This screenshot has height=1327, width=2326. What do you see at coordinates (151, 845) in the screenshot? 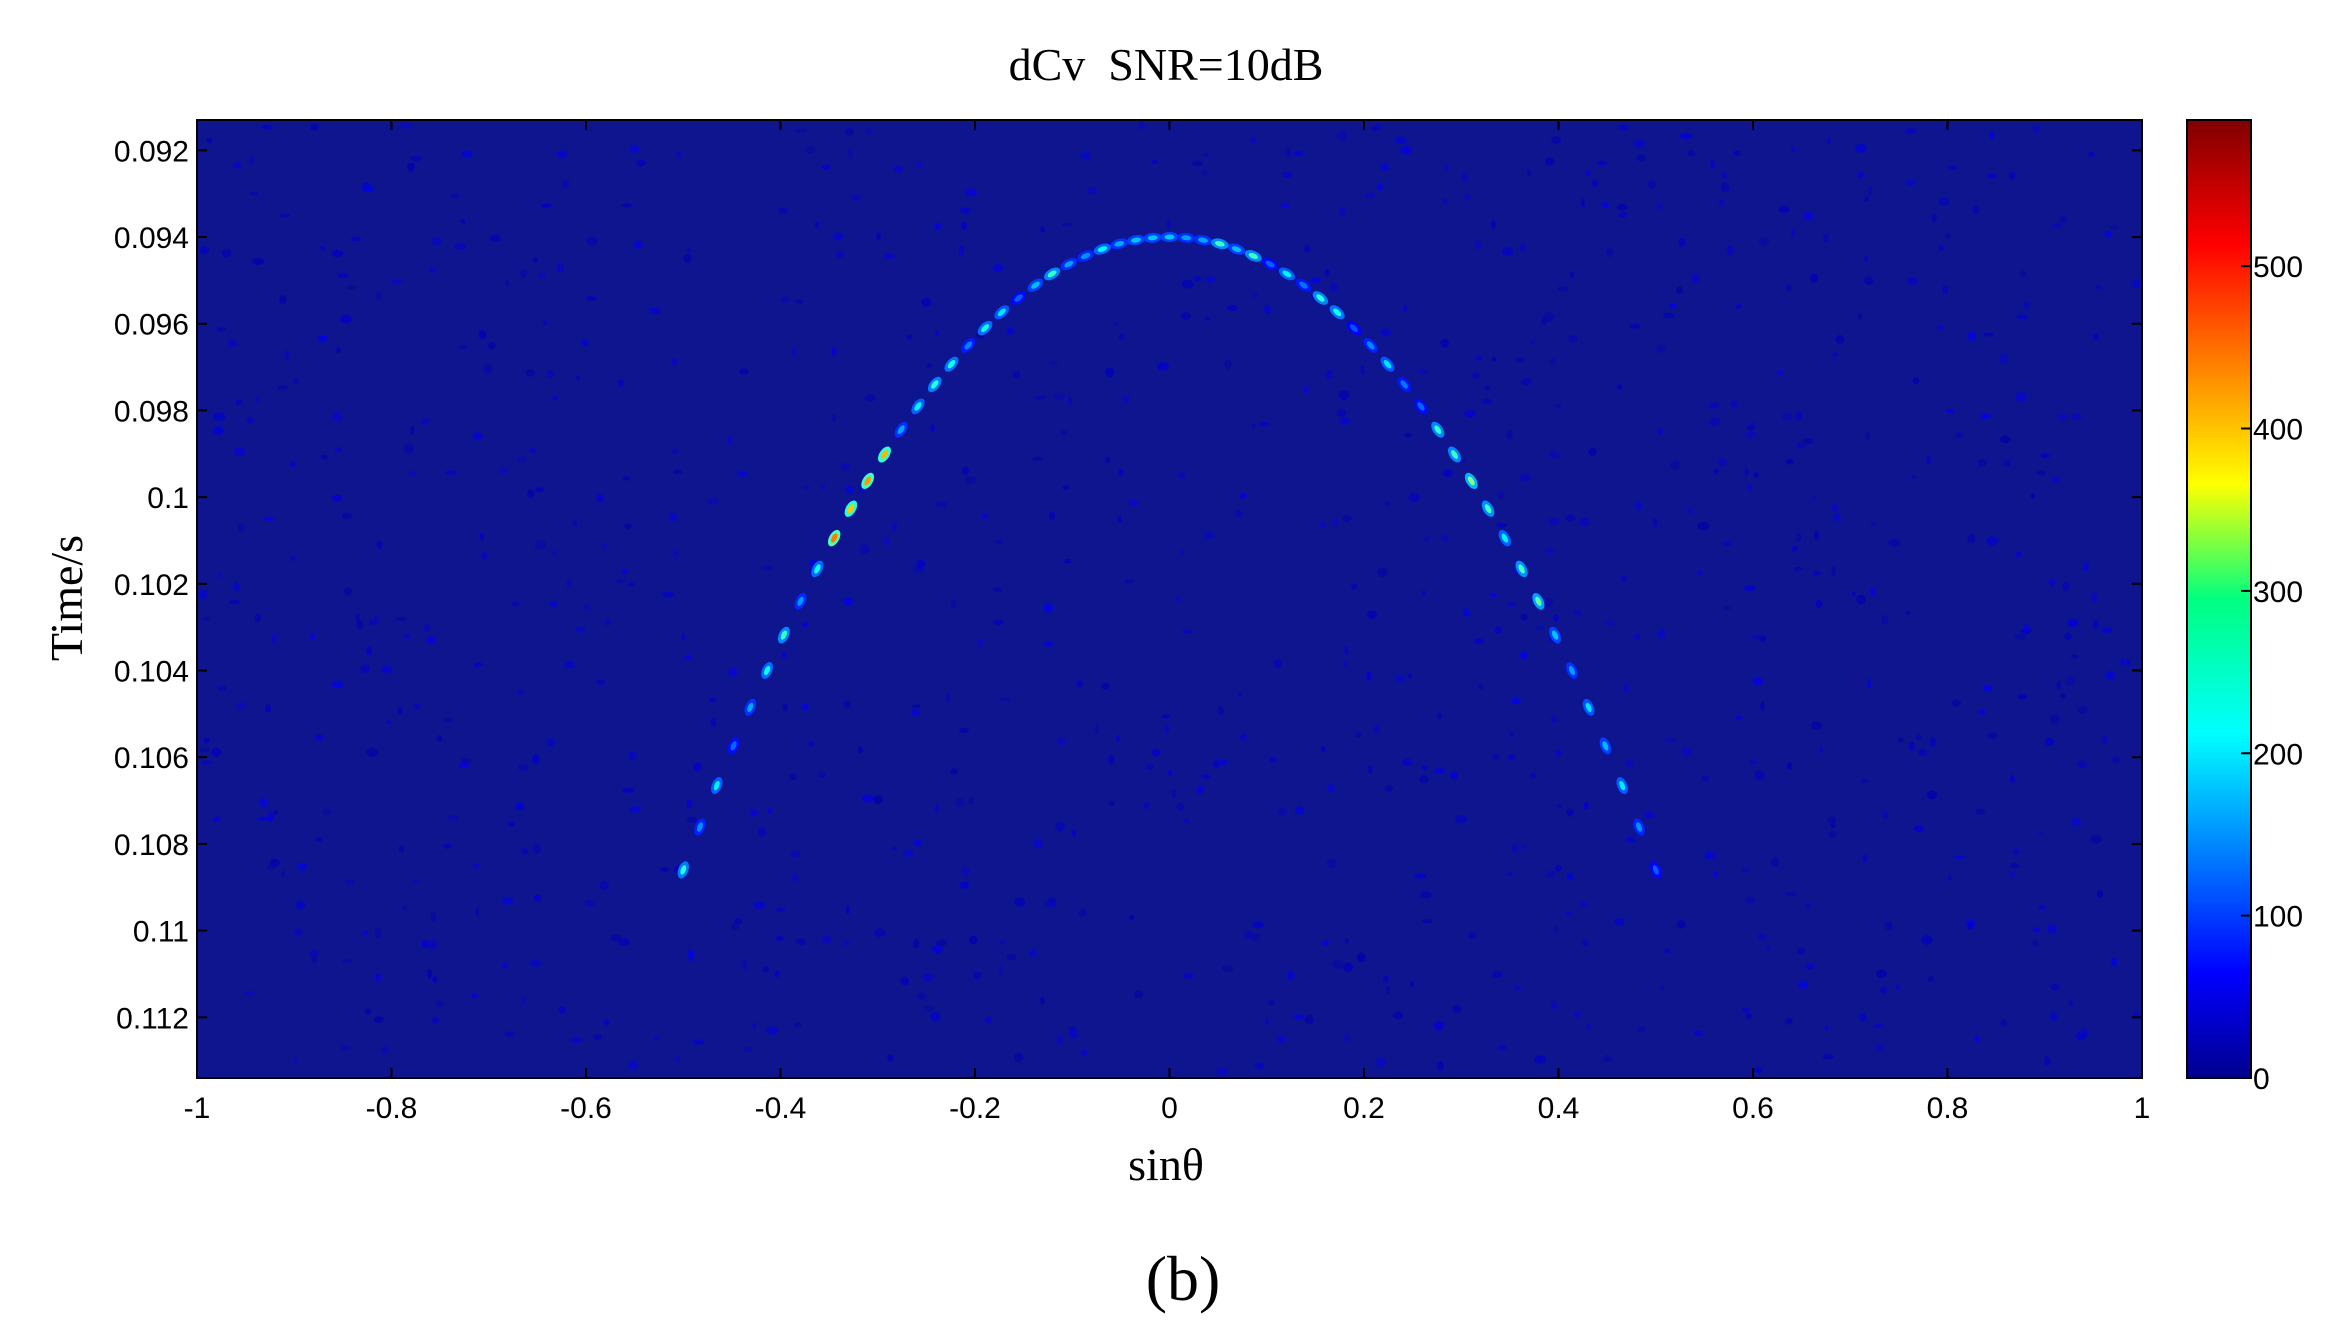
I see `y-tick-label: 0.108` at bounding box center [151, 845].